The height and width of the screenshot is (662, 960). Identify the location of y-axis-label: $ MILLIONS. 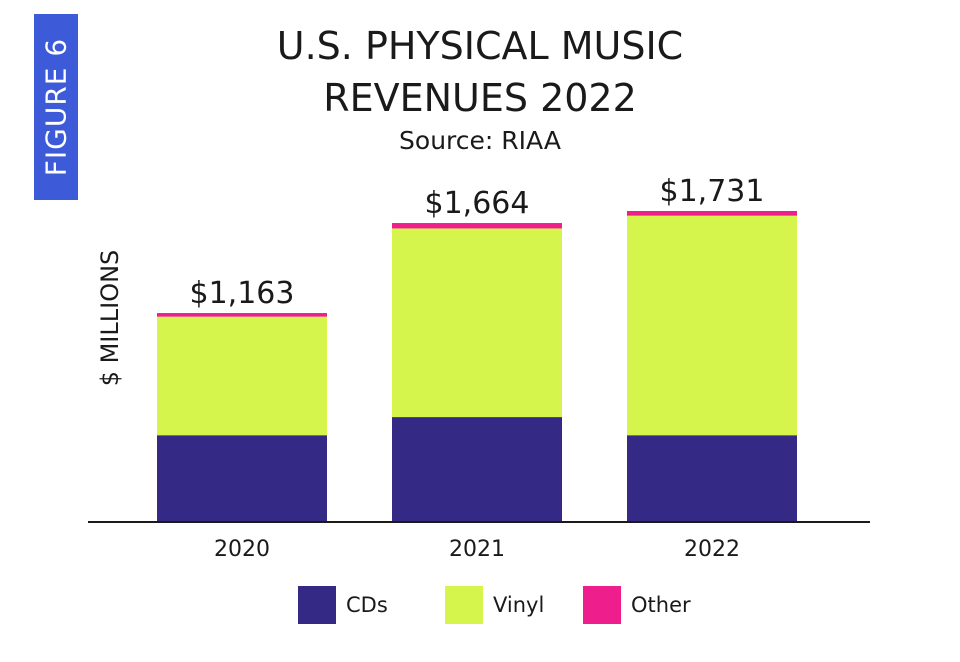
(110, 318).